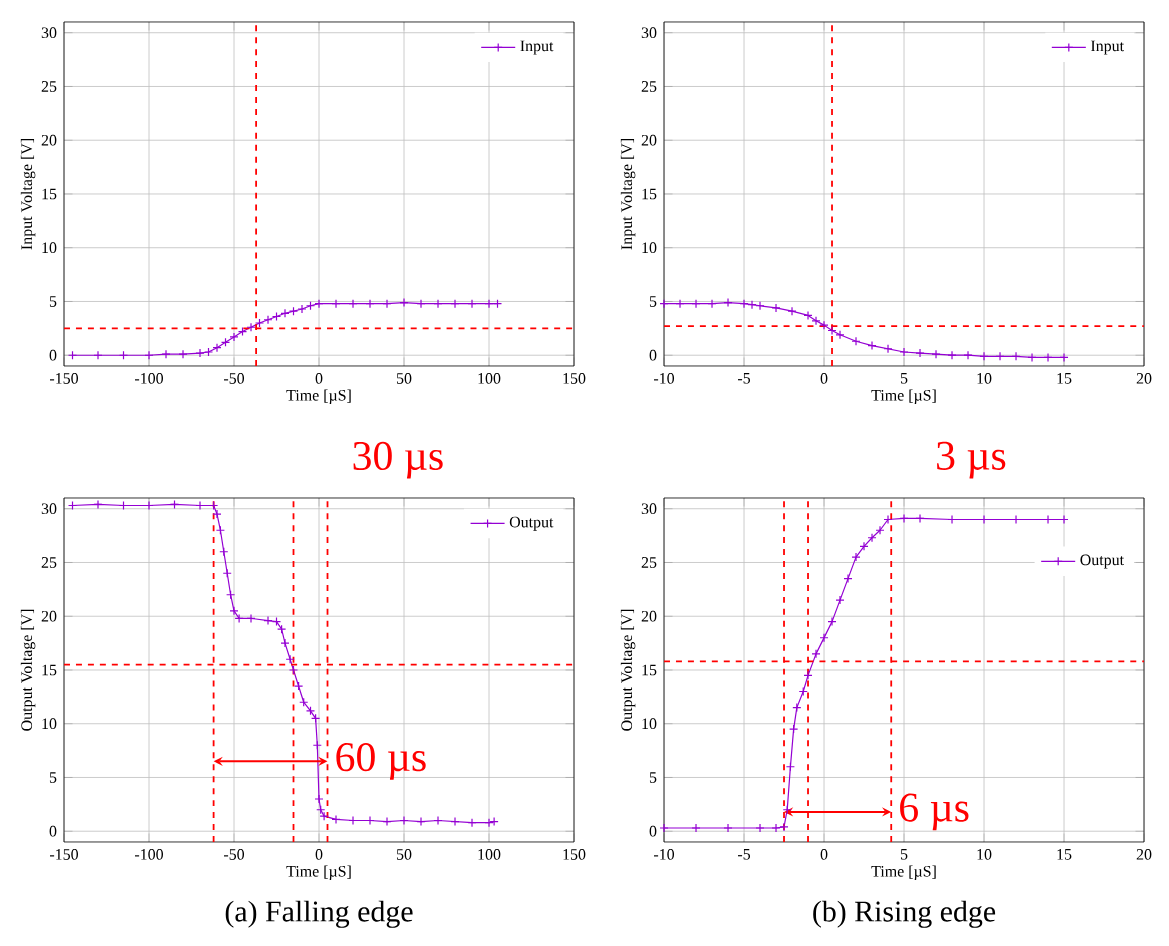  Describe the element at coordinates (904, 378) in the screenshot. I see `x-tick-label: 5` at that location.